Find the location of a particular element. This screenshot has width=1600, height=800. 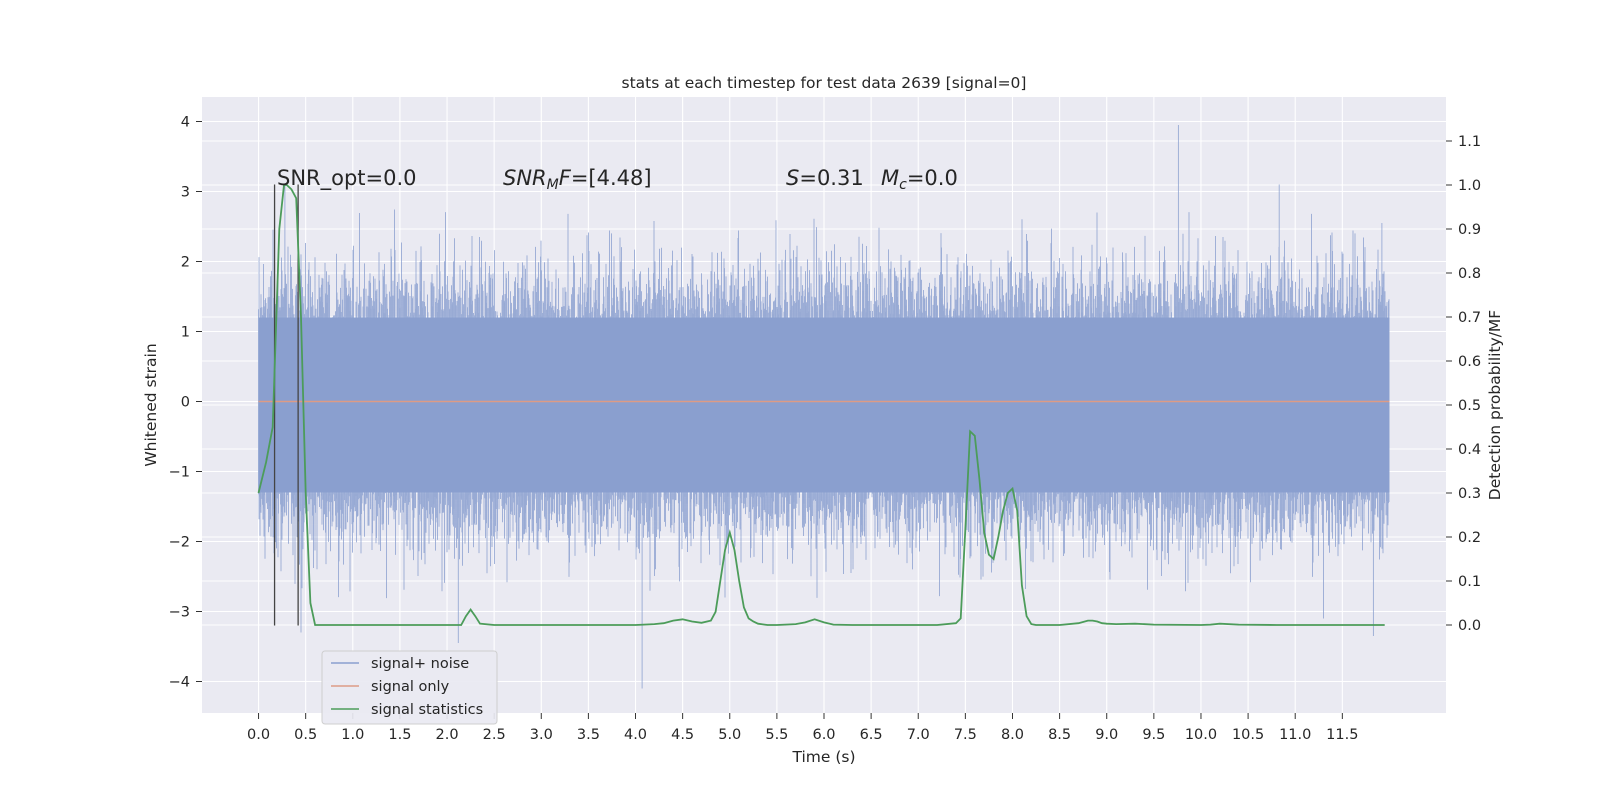

y-tick-label-right: 0.4 is located at coordinates (1469, 450).